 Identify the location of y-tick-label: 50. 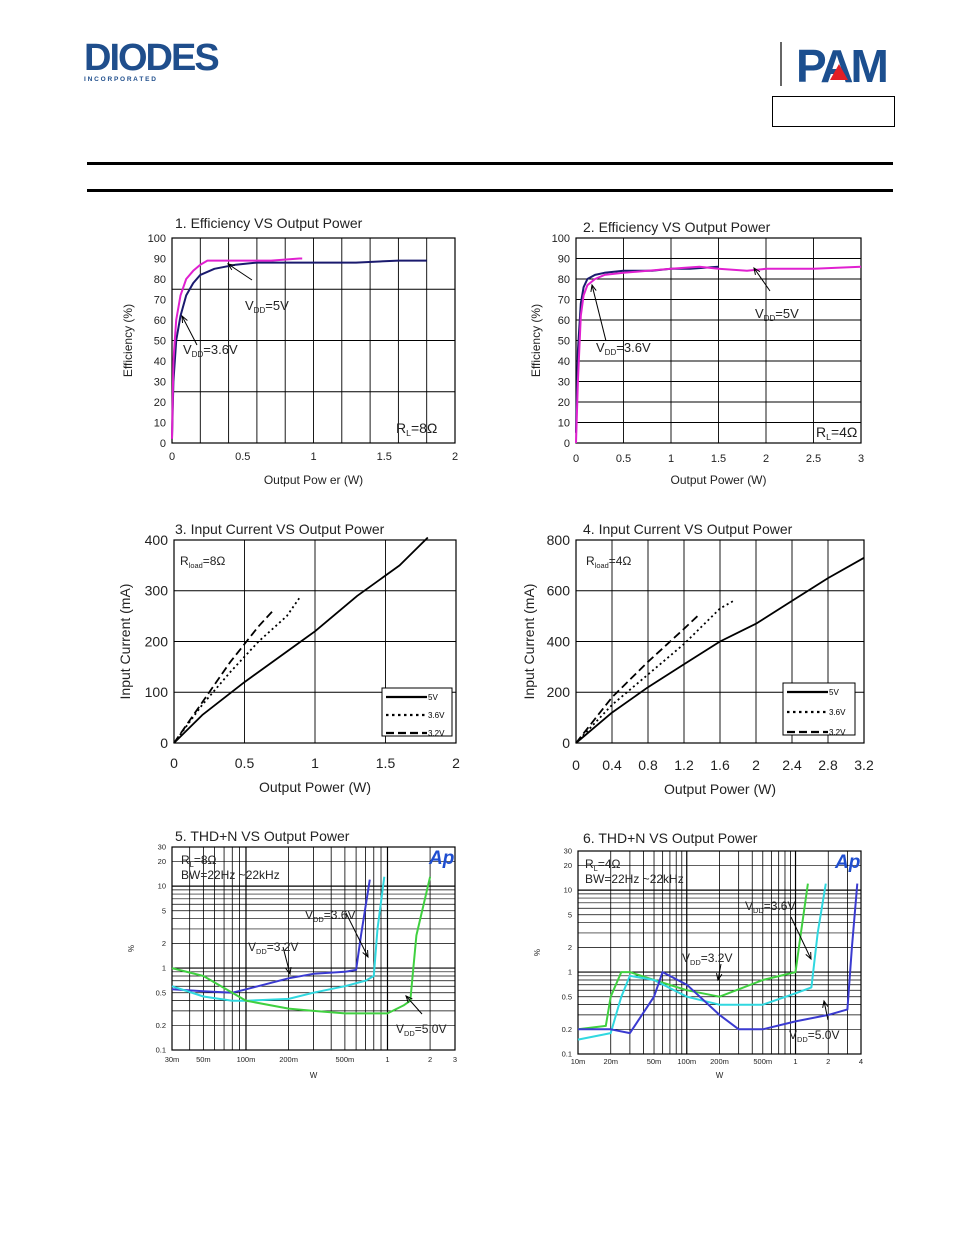
(160, 341).